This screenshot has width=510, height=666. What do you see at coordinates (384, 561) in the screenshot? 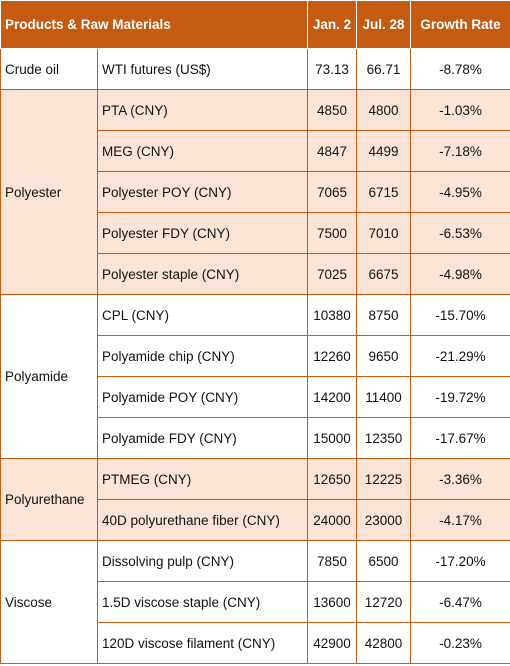
I see `value-cell: 6500` at bounding box center [384, 561].